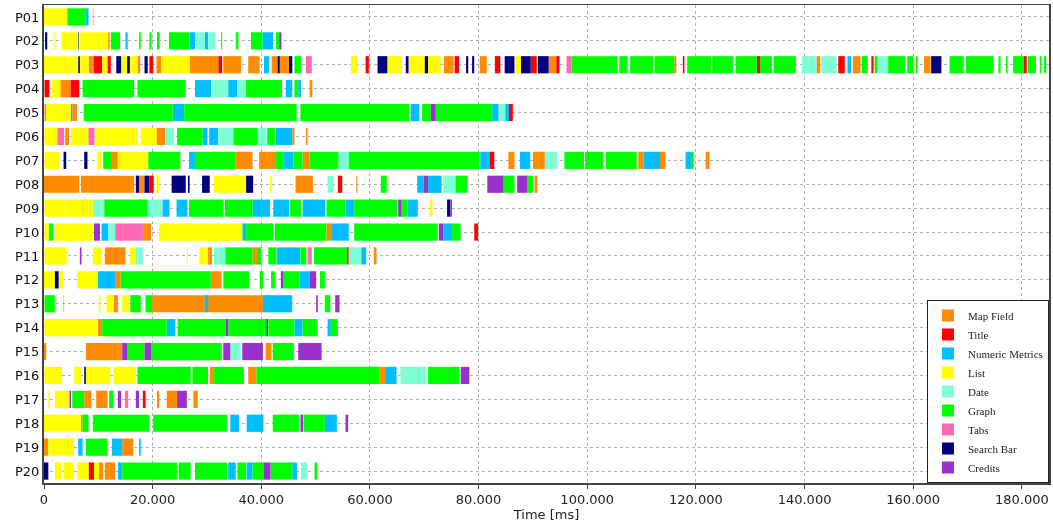  Describe the element at coordinates (913, 500) in the screenshot. I see `x-tick-label: 160.000` at that location.